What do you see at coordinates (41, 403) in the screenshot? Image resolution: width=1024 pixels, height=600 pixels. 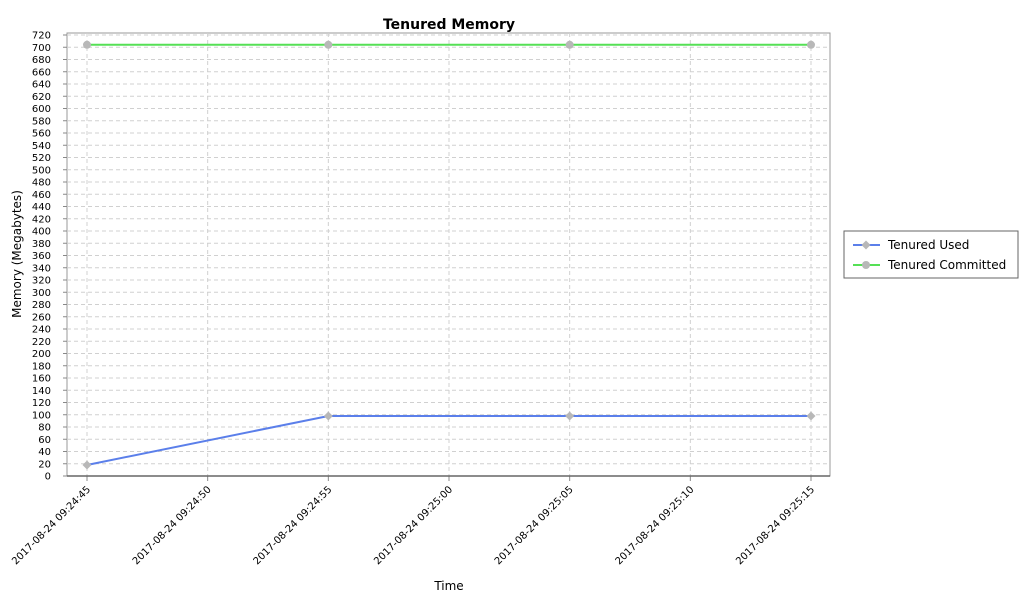 I see `y-tick-label: 120` at bounding box center [41, 403].